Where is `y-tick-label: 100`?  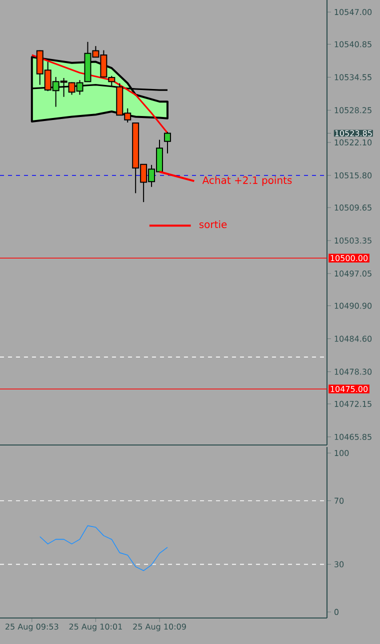 y-tick-label: 100 is located at coordinates (341, 453).